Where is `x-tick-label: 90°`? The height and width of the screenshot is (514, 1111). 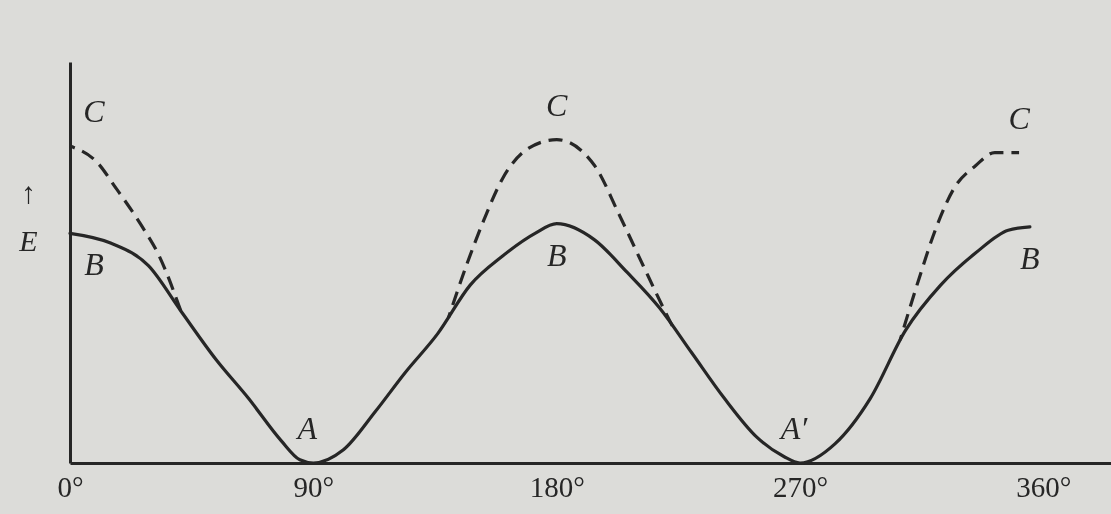
x-tick-label: 90° is located at coordinates (314, 486).